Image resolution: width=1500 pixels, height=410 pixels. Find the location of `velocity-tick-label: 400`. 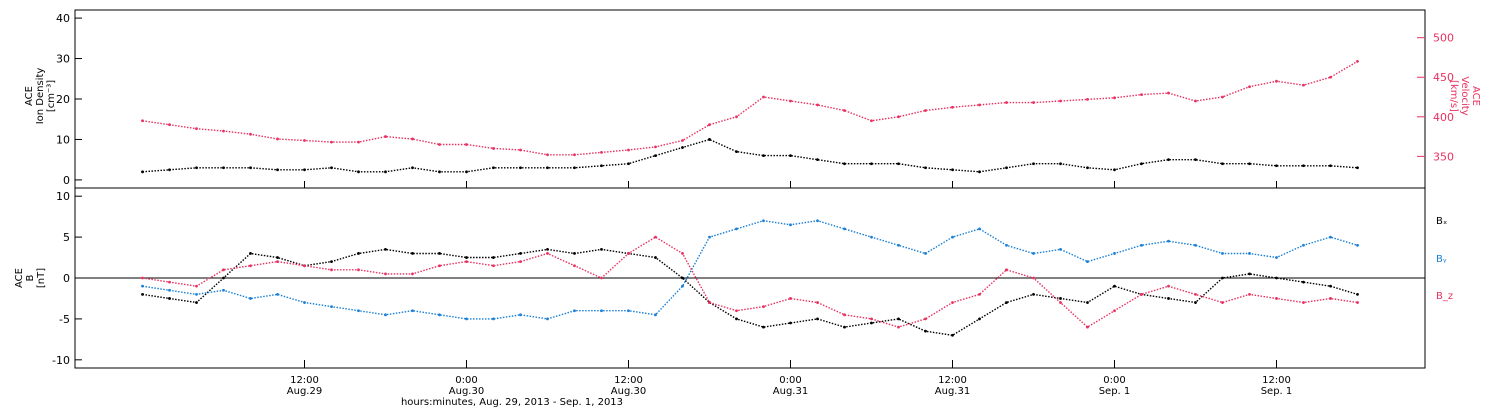

velocity-tick-label: 400 is located at coordinates (1443, 117).